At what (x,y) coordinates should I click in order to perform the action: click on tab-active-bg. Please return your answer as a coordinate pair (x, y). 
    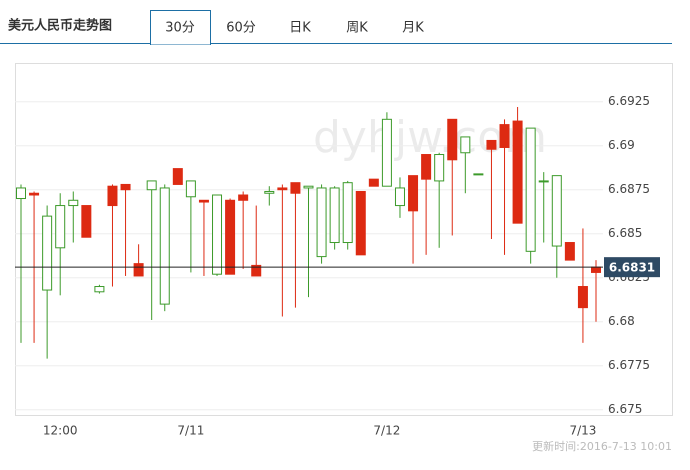
    Looking at the image, I should click on (180, 27).